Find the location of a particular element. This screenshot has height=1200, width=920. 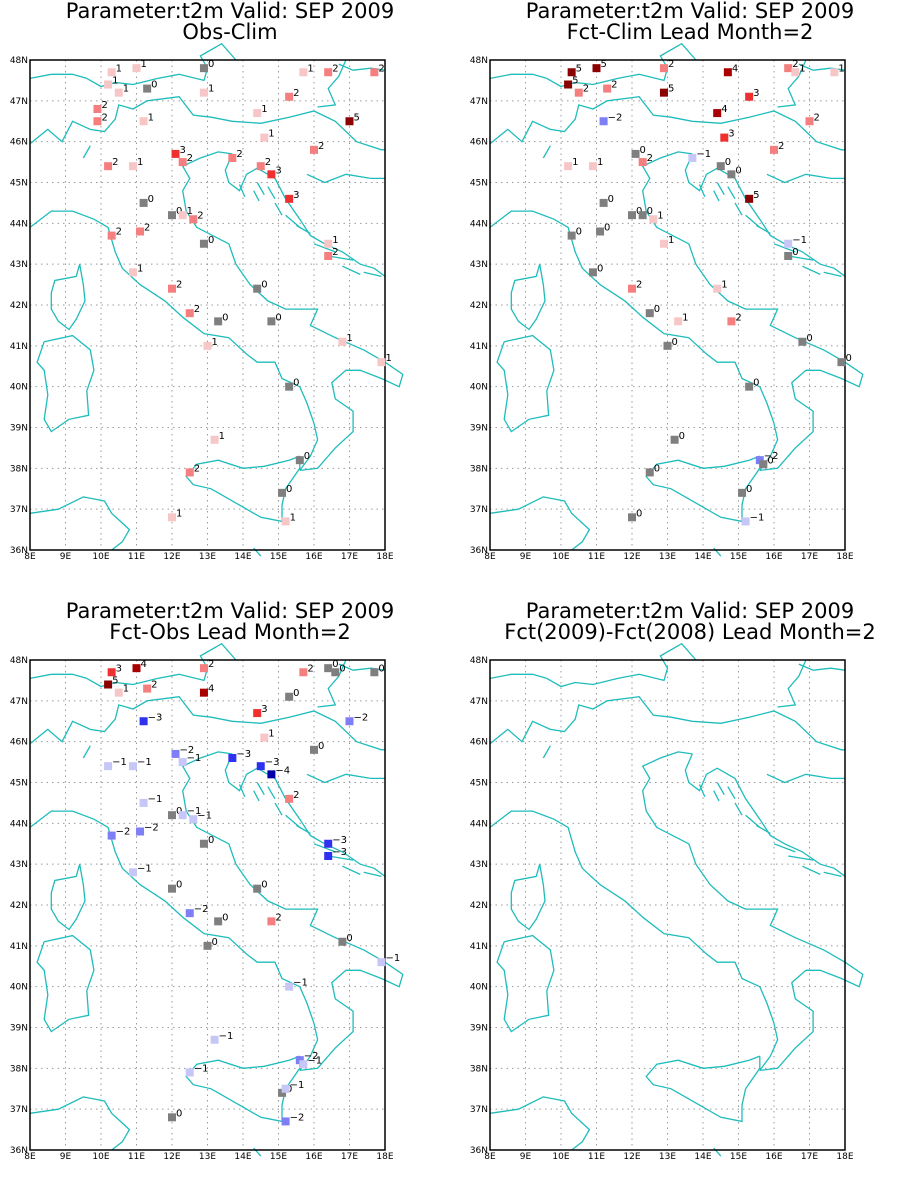

lat-tick-label: 36N is located at coordinates (479, 1151).